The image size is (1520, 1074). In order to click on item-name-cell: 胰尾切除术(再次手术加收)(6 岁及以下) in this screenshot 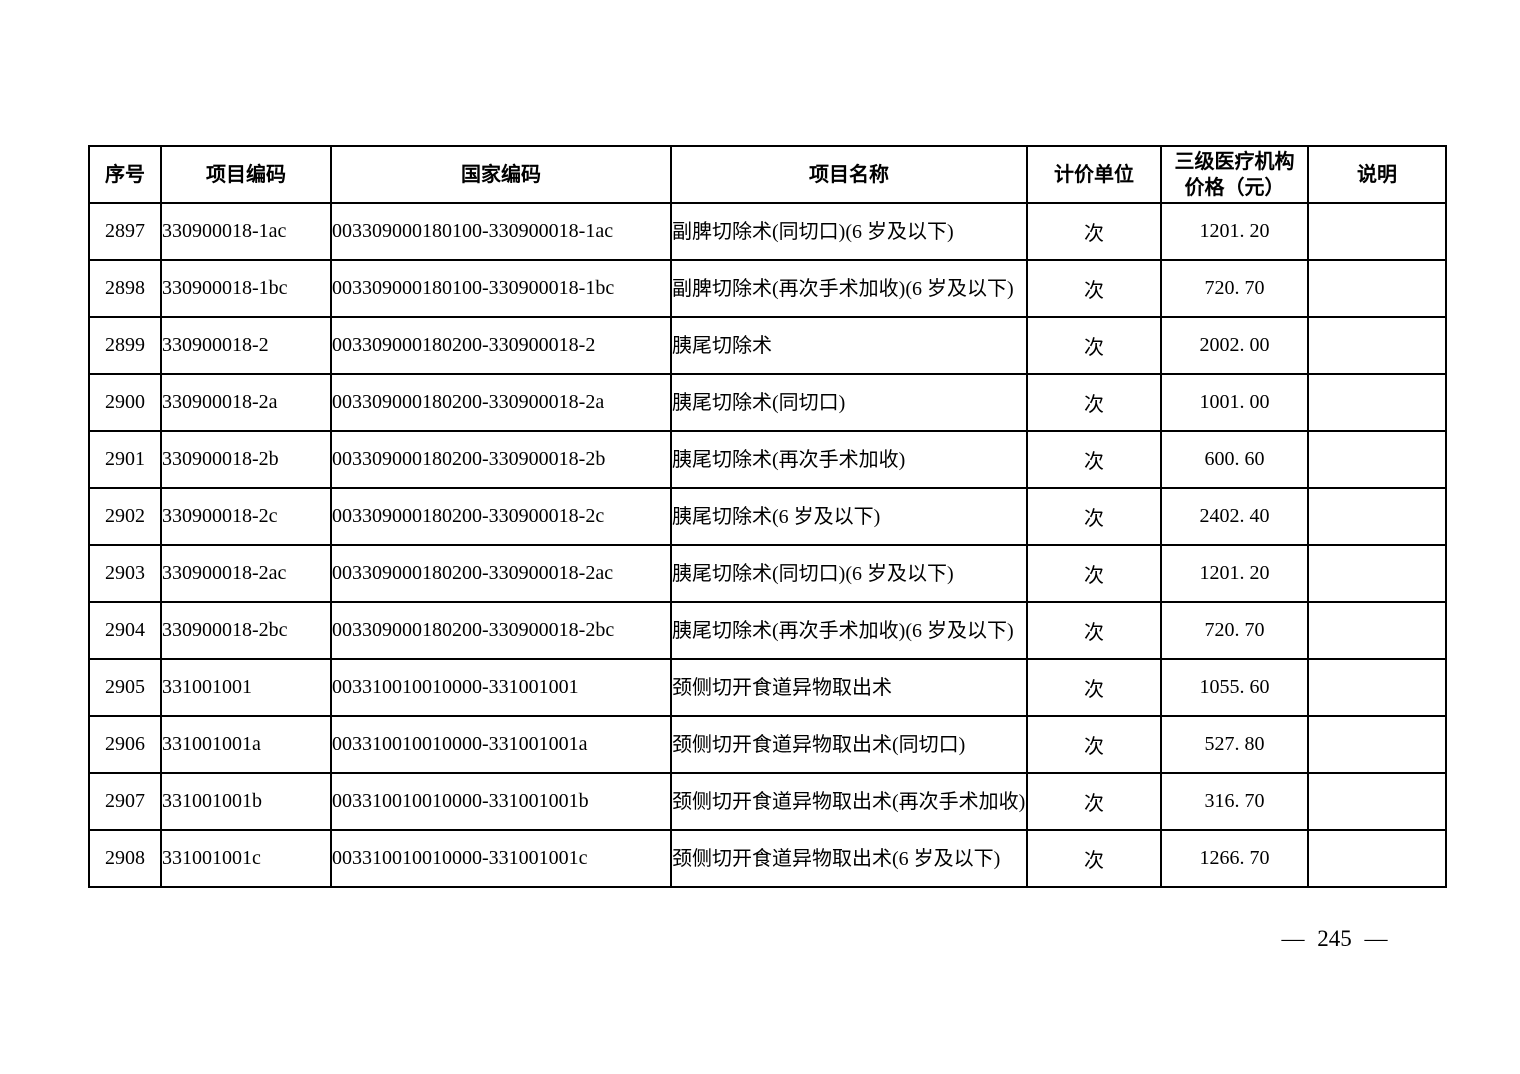, I will do `click(849, 630)`.